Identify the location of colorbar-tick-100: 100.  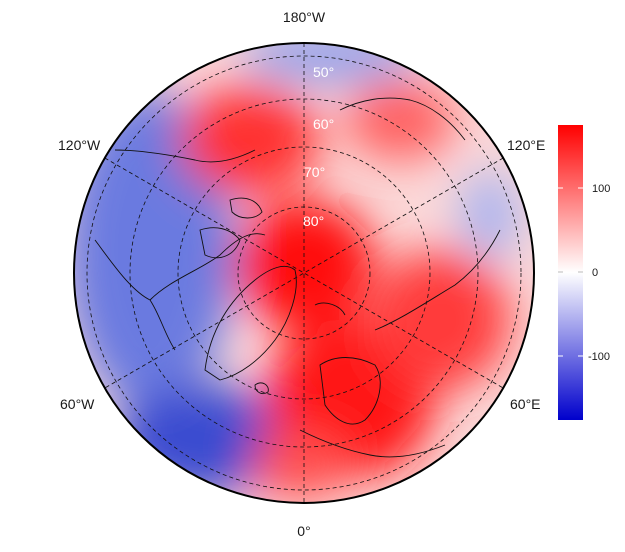
(601, 189).